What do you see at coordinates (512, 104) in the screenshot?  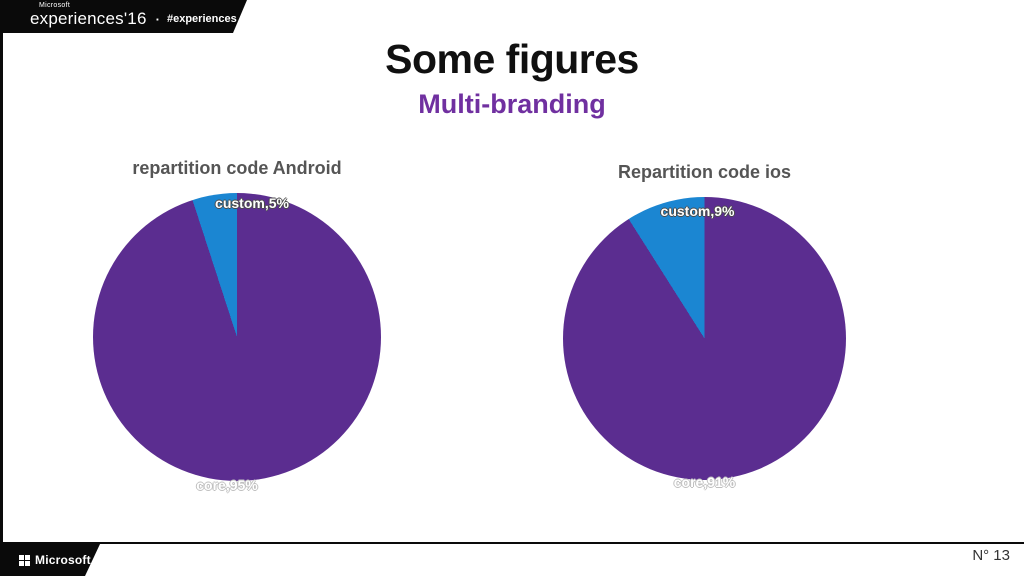 I see `page-subtitle: Multi-branding` at bounding box center [512, 104].